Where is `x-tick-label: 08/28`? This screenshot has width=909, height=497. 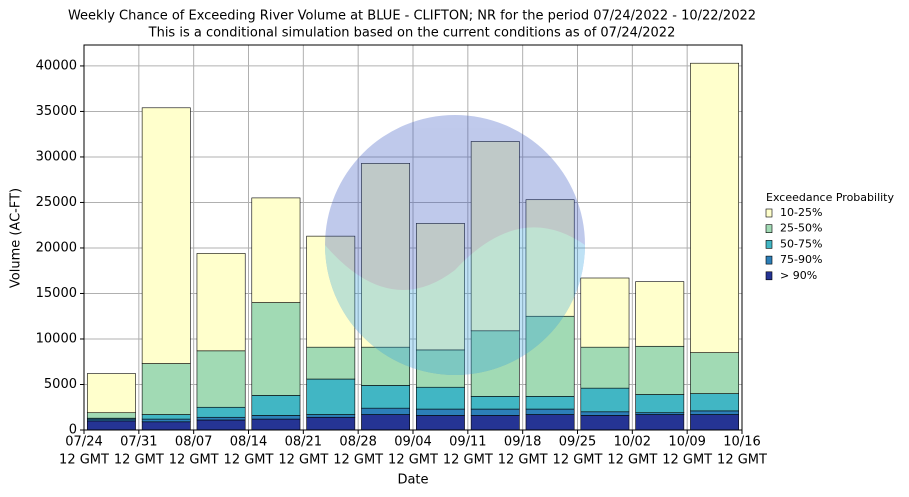
x-tick-label: 08/28 is located at coordinates (357, 442).